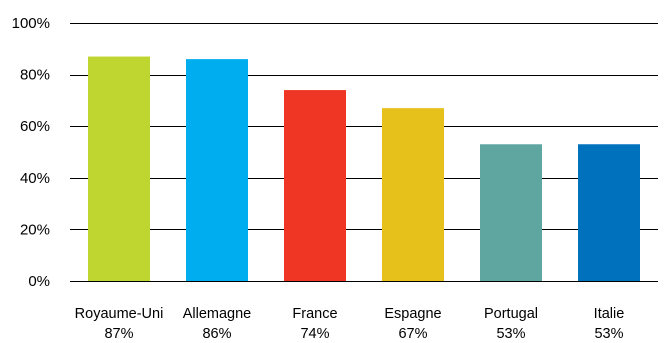 This screenshot has width=671, height=343. Describe the element at coordinates (609, 212) in the screenshot. I see `bar-italie` at that location.